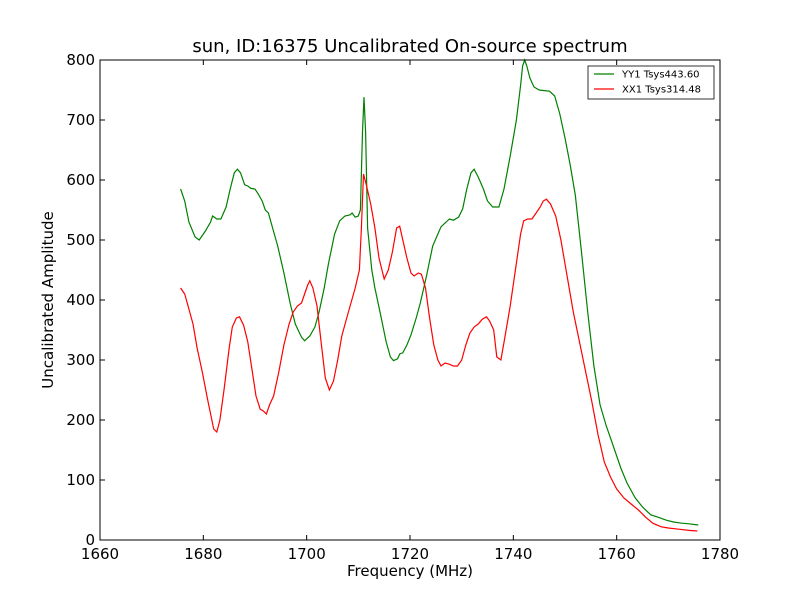 The image size is (800, 600). I want to click on x-tick-label: 1780, so click(720, 554).